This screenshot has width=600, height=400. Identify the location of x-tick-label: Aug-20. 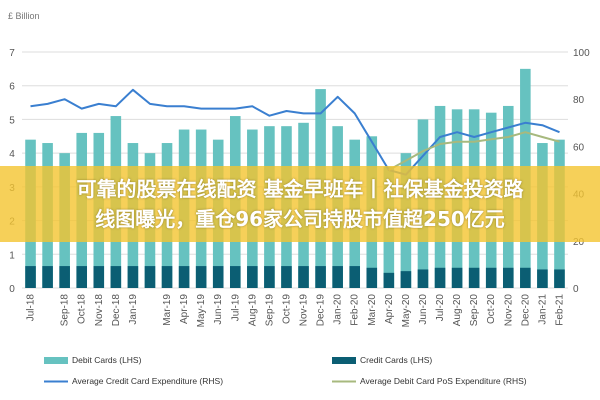
(457, 310).